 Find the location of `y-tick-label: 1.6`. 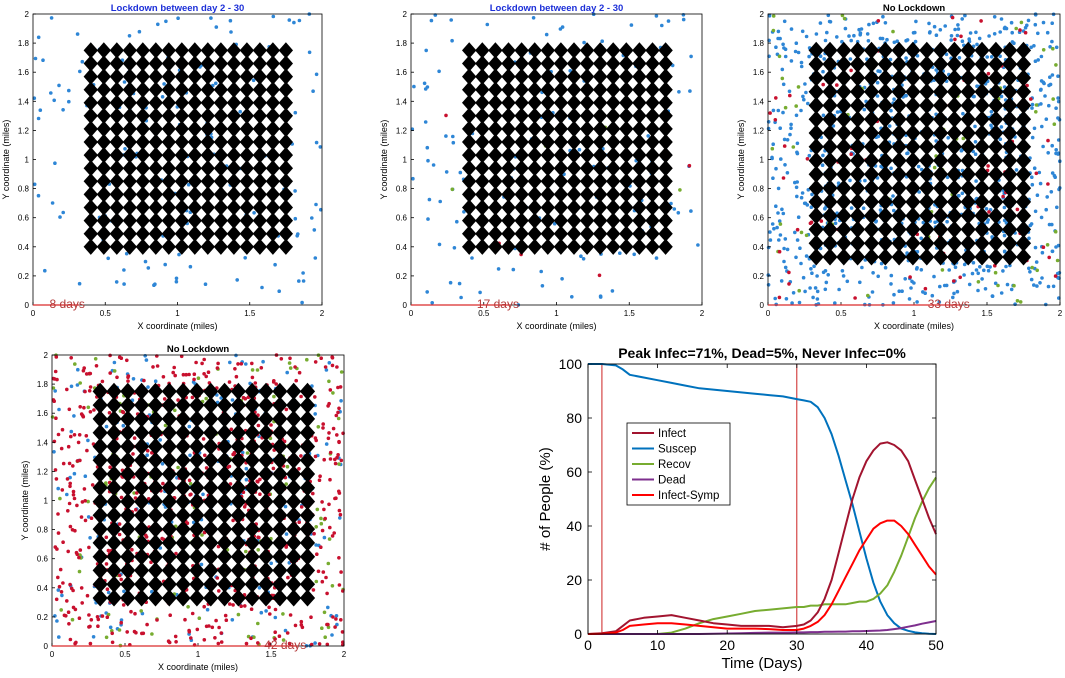

y-tick-label: 1.6 is located at coordinates (24, 72).